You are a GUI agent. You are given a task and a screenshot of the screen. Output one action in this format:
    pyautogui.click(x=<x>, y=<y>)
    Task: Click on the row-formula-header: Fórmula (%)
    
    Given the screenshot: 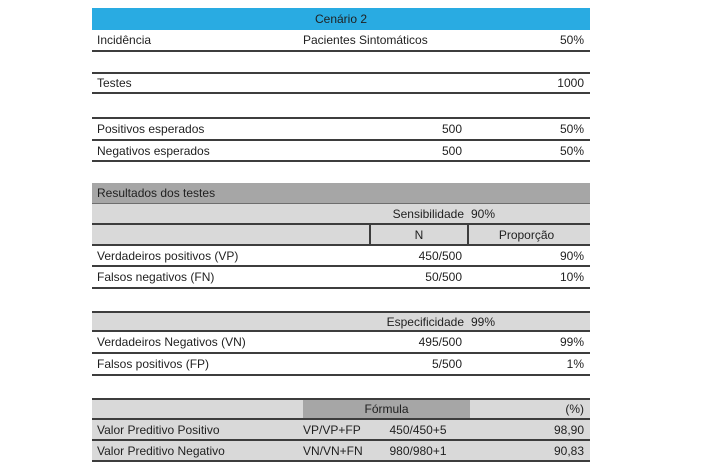 What is the action you would take?
    pyautogui.click(x=341, y=409)
    